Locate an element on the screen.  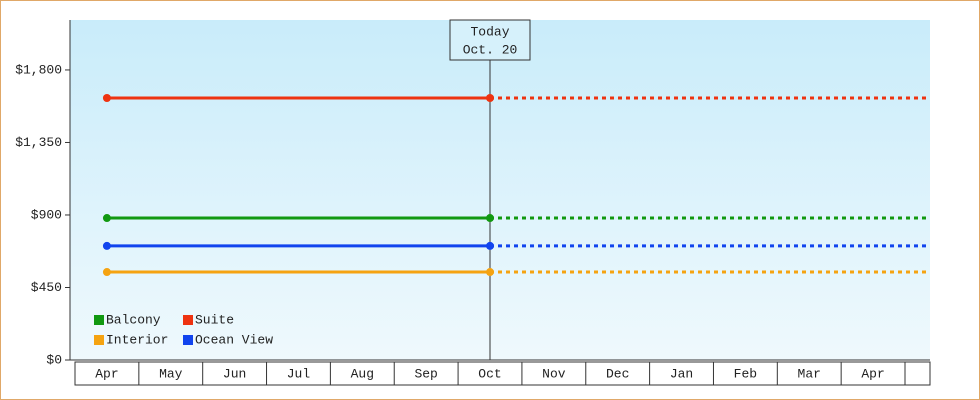
x-tick-label: Jun is located at coordinates (234, 373).